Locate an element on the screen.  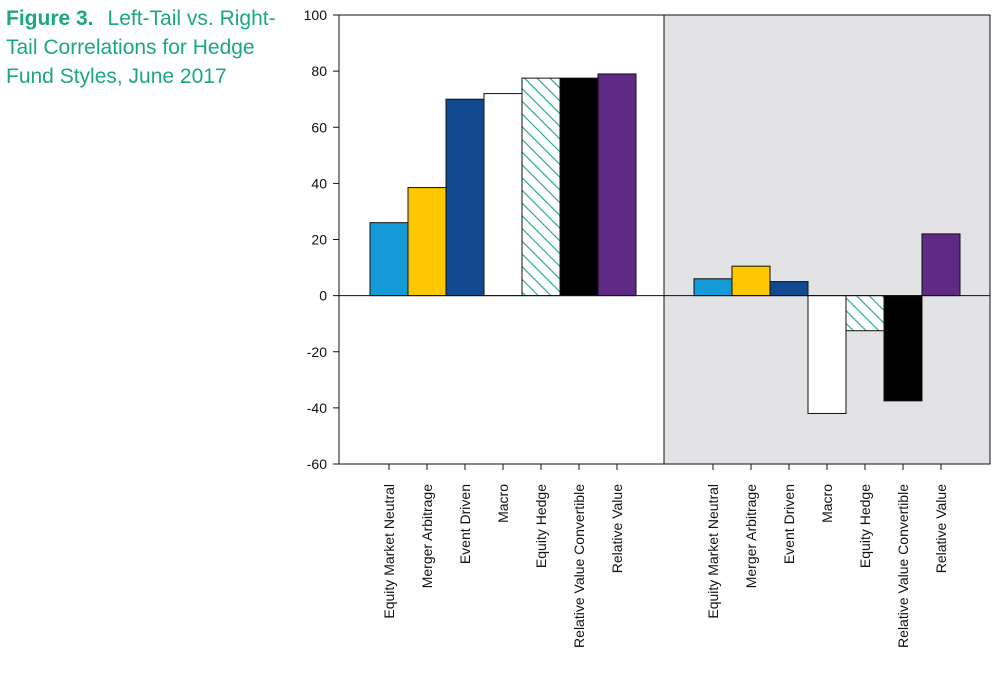
y-tick-label: -20 is located at coordinates (317, 352).